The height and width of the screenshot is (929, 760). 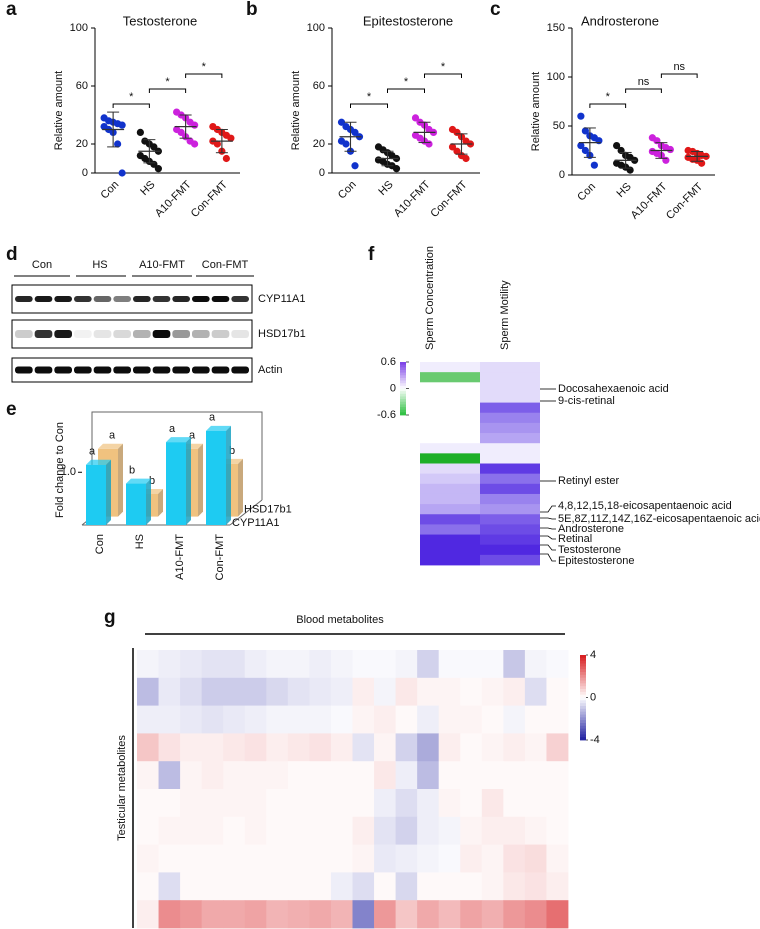 What do you see at coordinates (589, 550) in the screenshot?
I see `row-annotation: Testosterone` at bounding box center [589, 550].